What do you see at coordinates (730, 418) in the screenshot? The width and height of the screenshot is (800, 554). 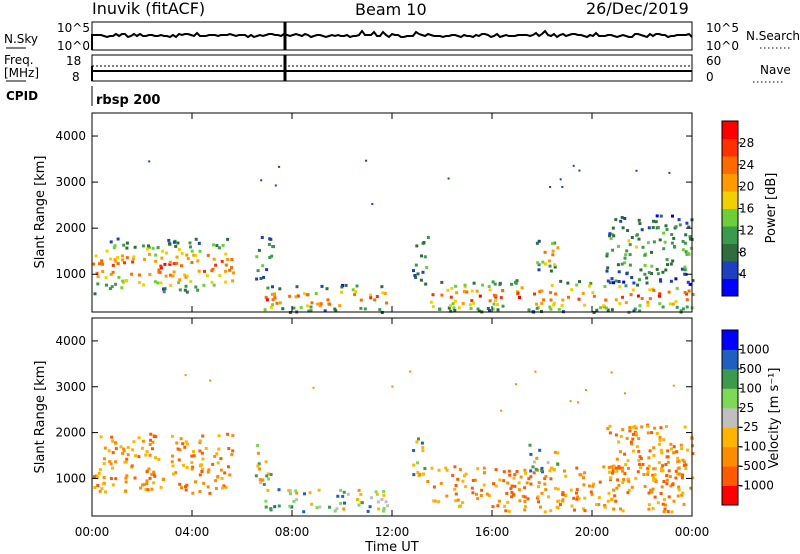 I see `velocity-colorbar-bands` at bounding box center [730, 418].